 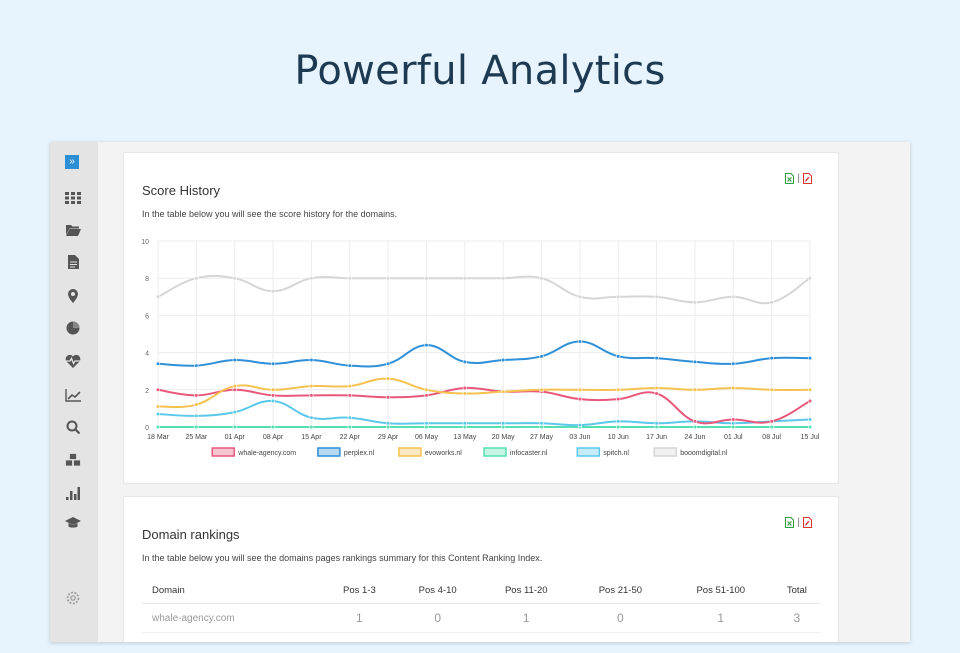 I want to click on folder-icon, so click(x=73, y=230).